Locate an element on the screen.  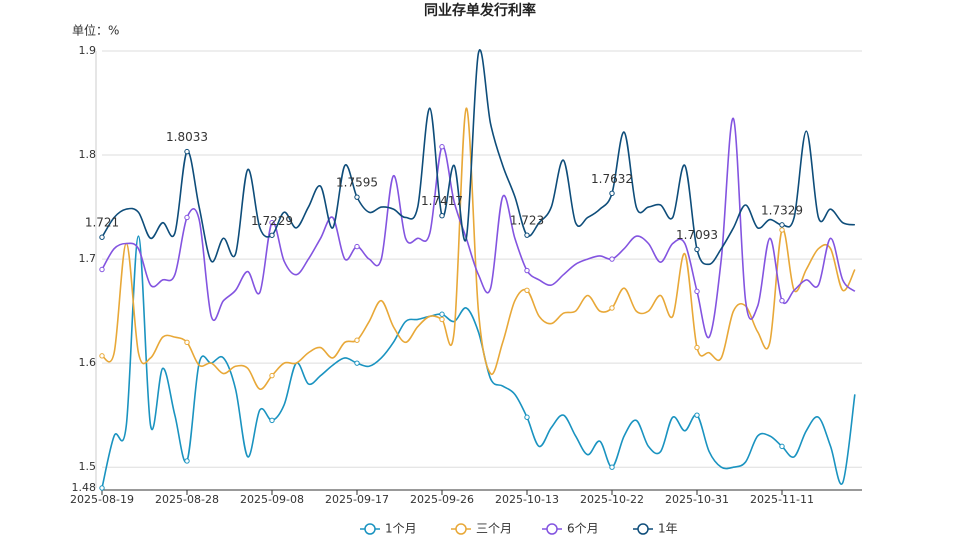
y-tick-label: 1.6 is located at coordinates (88, 362).